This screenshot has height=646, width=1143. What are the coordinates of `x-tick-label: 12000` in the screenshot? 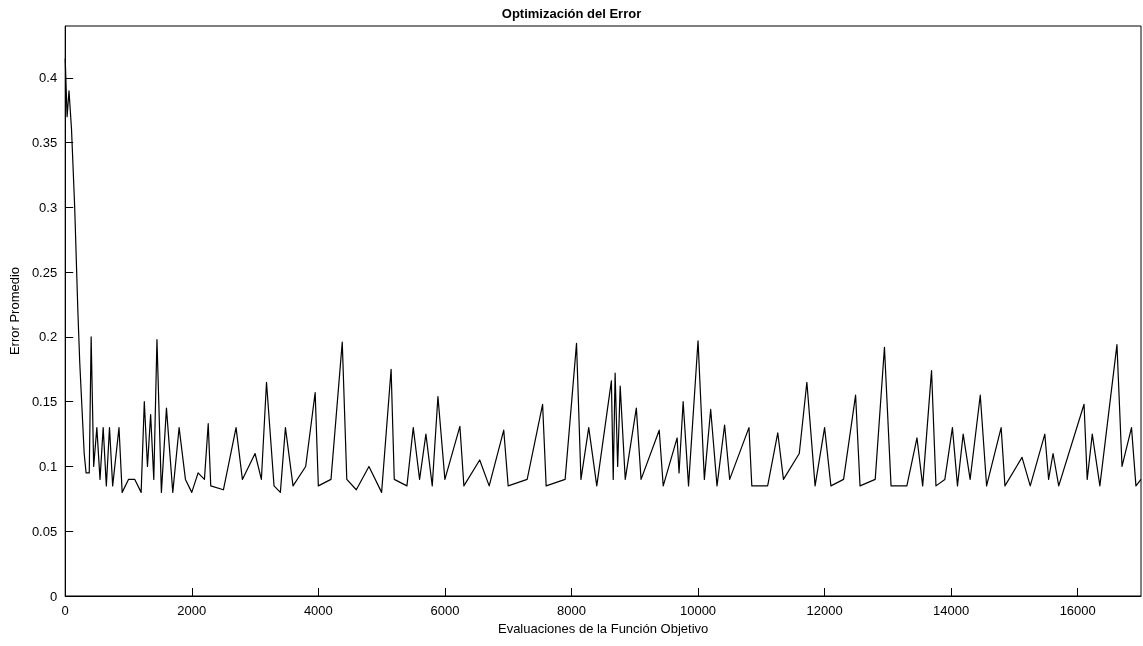 It's located at (824, 610).